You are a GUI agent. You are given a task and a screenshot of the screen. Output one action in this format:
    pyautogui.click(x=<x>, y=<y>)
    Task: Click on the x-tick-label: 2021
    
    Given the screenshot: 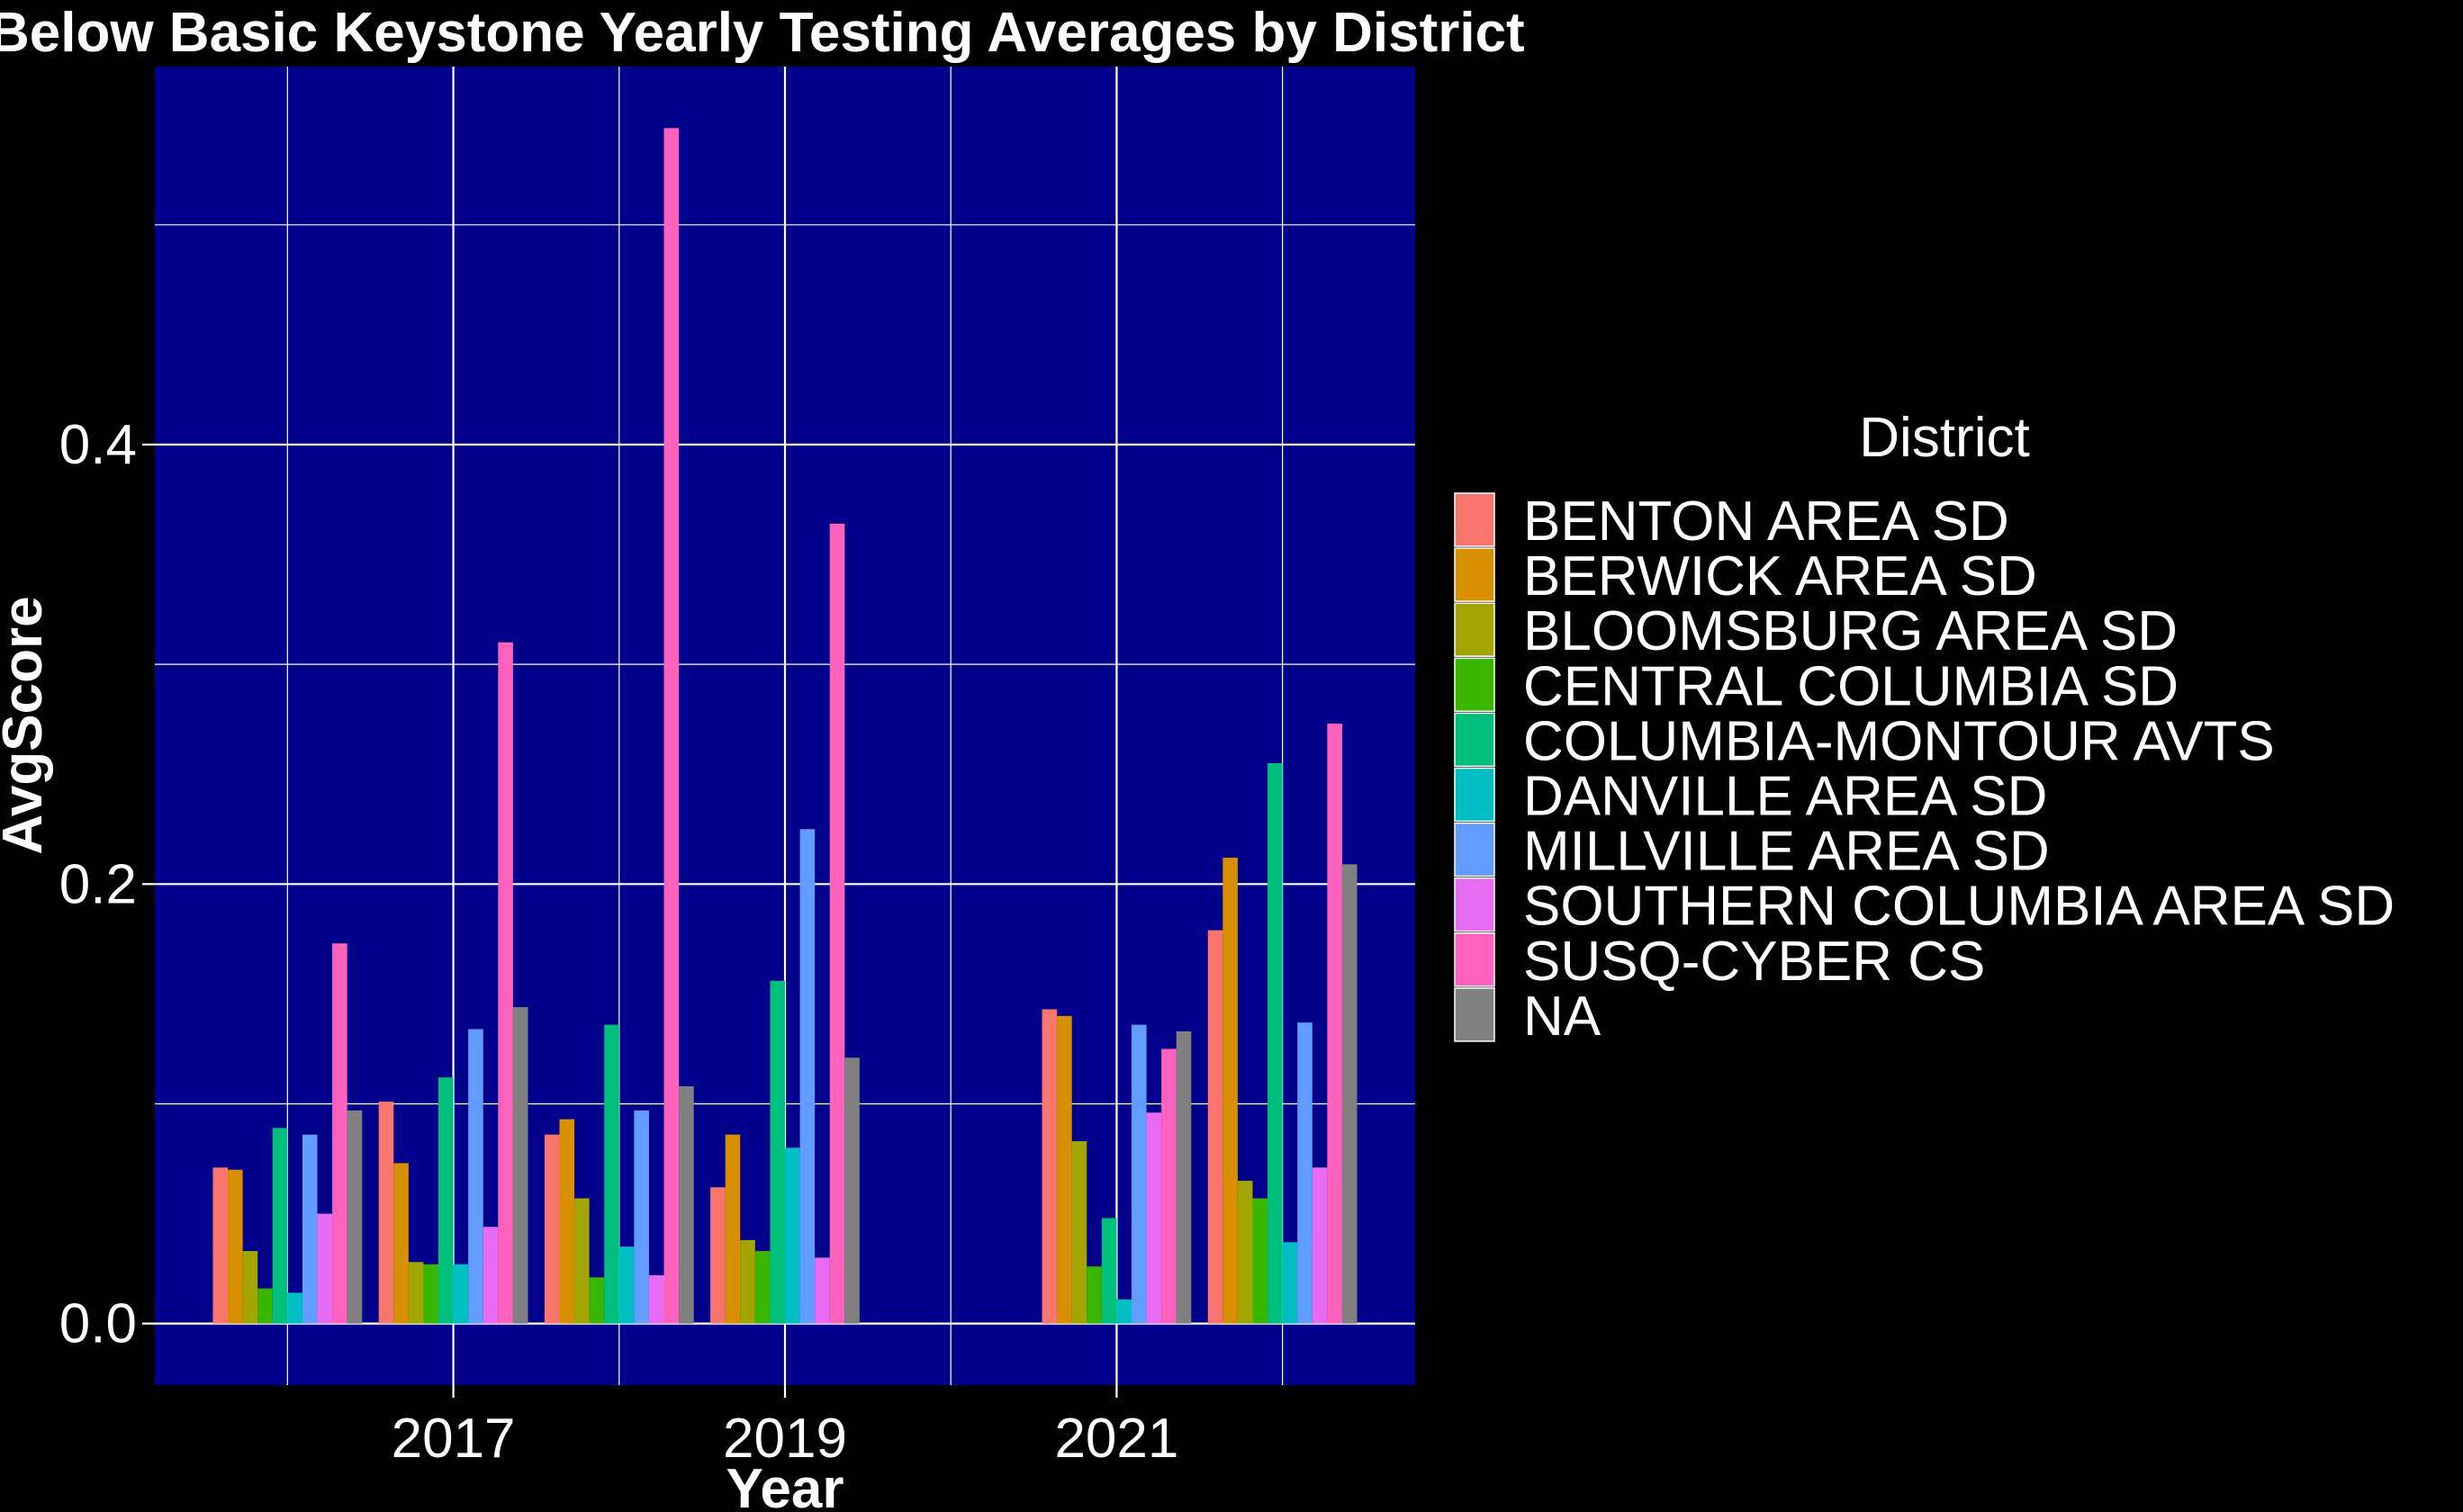 What is the action you would take?
    pyautogui.click(x=1116, y=1439)
    